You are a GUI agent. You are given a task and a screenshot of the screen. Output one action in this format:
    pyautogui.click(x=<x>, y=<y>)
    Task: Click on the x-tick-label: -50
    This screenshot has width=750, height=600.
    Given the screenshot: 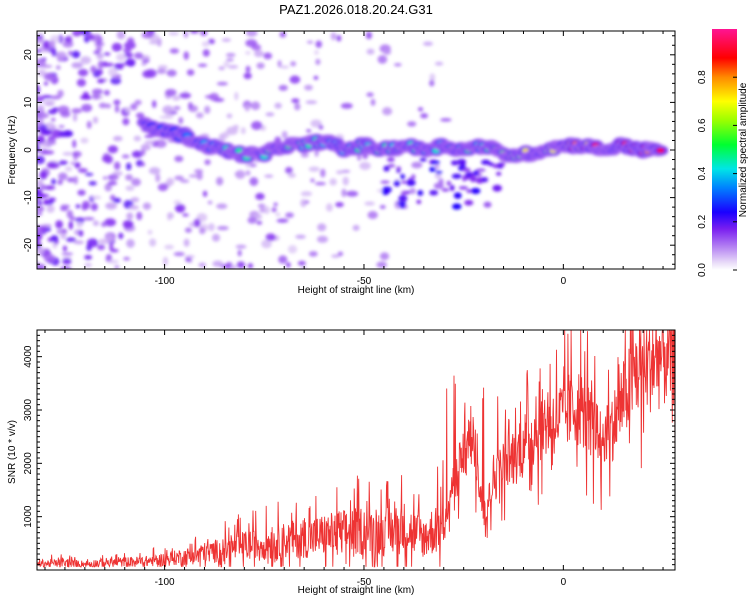 What is the action you would take?
    pyautogui.click(x=364, y=281)
    